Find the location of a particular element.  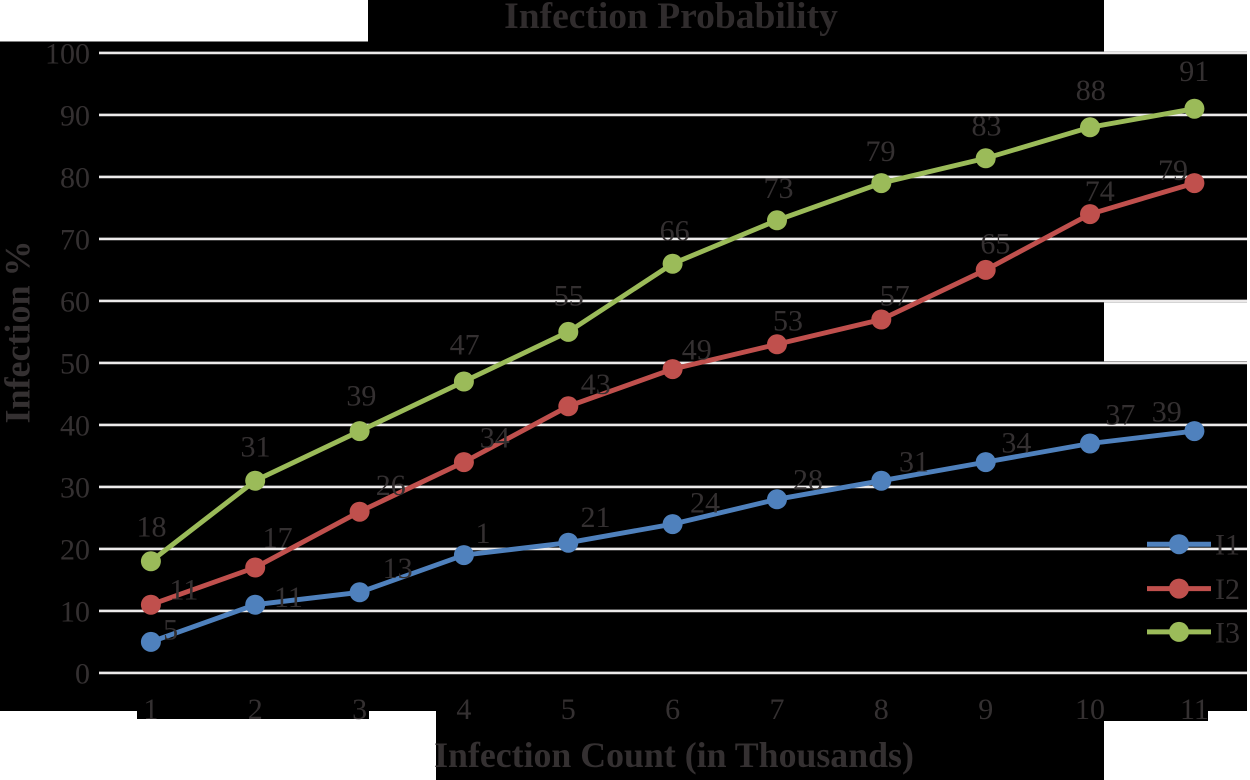

svg-text: 17 is located at coordinates (278, 538).